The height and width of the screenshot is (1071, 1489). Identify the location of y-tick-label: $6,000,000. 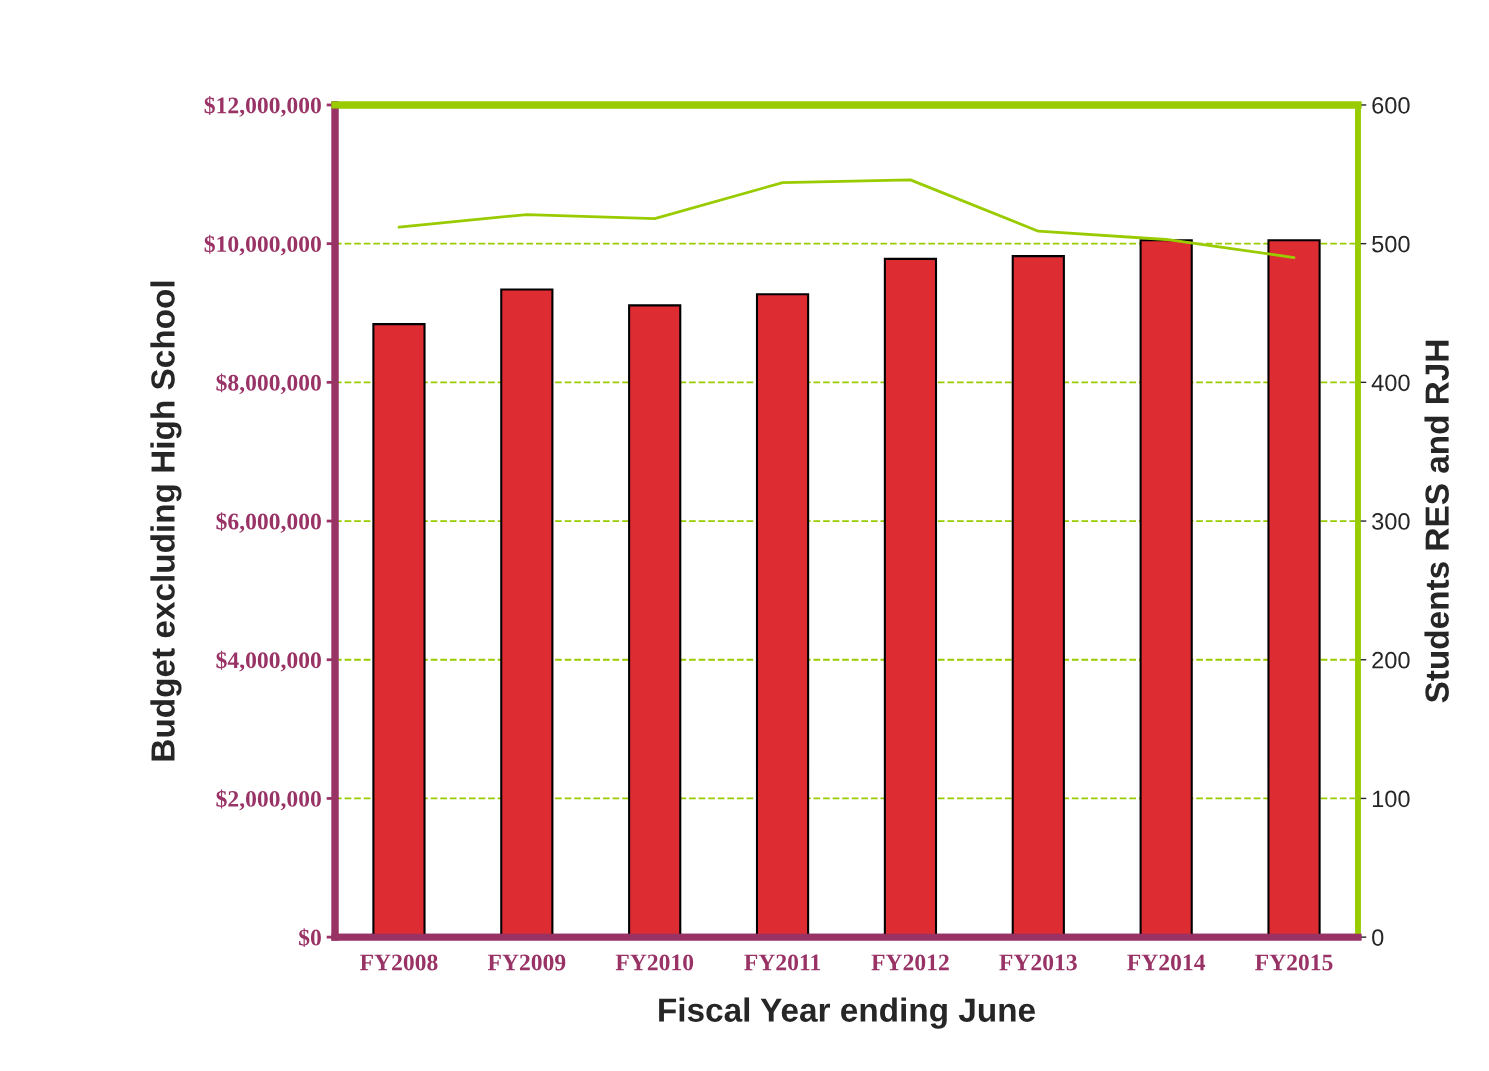
(268, 522).